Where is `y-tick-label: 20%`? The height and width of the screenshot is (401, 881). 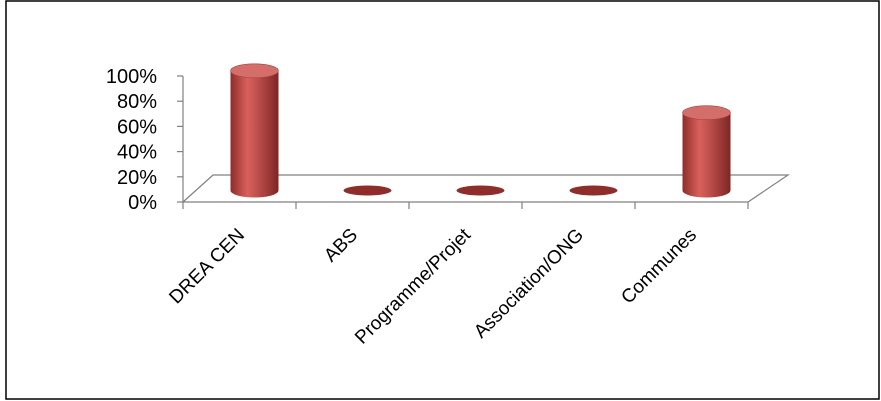
y-tick-label: 20% is located at coordinates (137, 178).